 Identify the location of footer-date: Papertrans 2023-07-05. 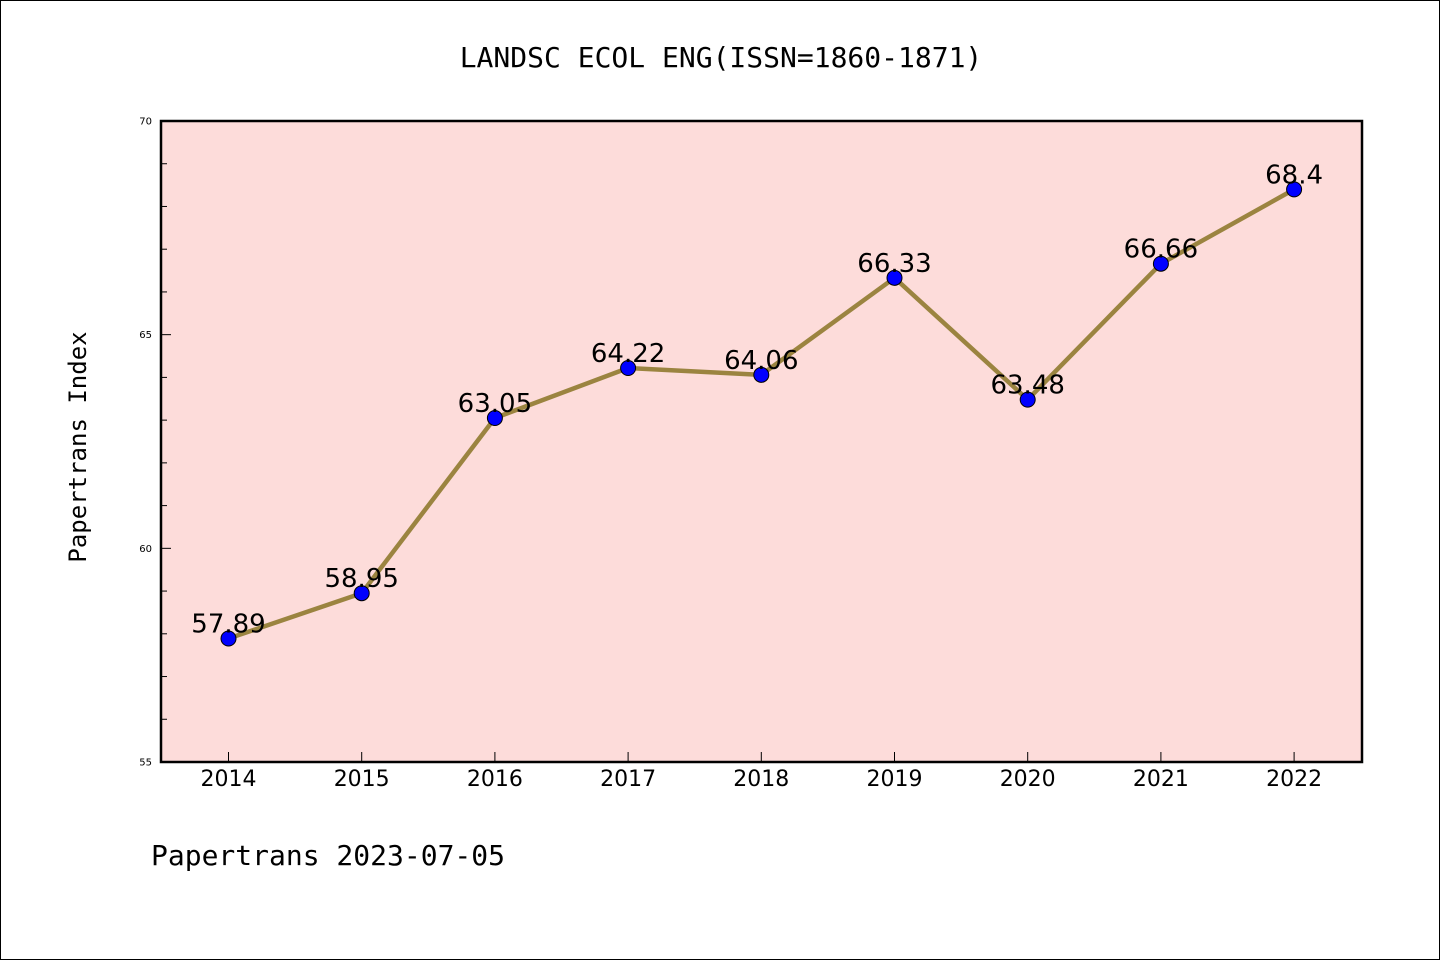
(328, 855).